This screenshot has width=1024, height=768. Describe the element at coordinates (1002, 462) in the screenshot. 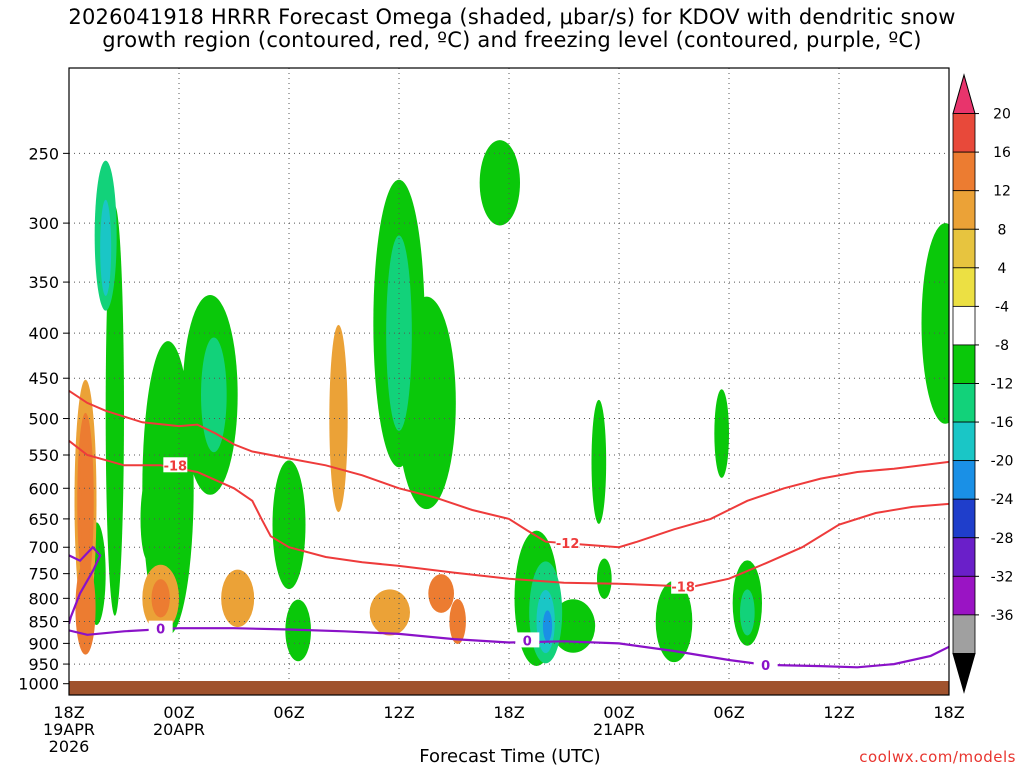

I see `colorbar-label-9: -20` at that location.